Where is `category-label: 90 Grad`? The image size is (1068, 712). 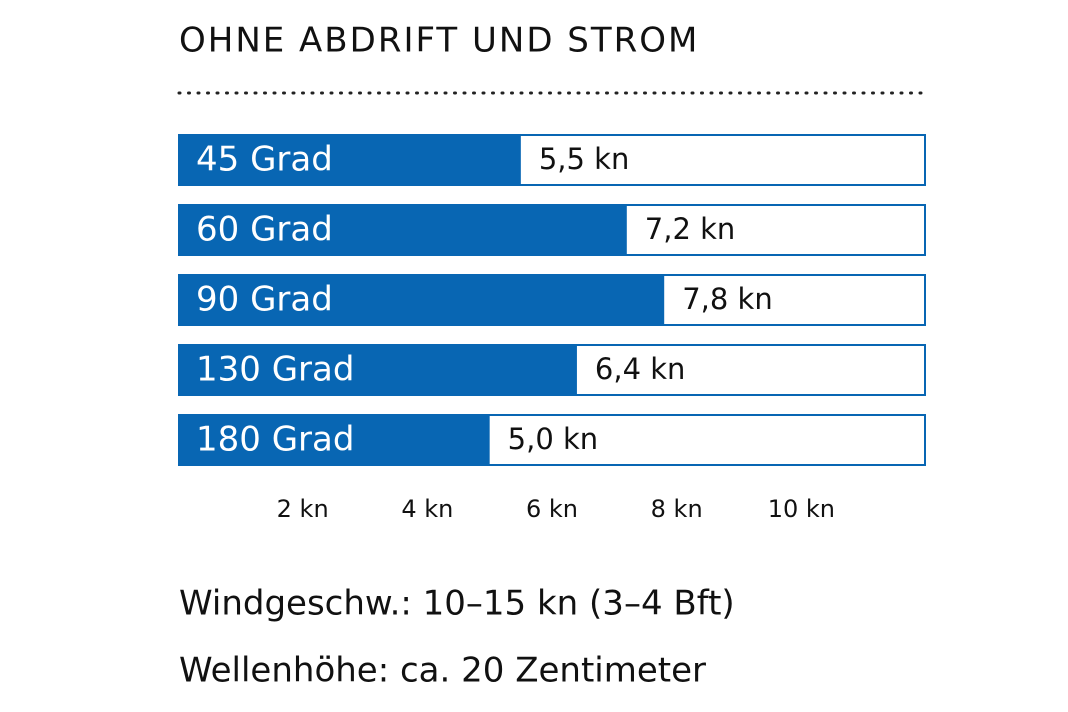 category-label: 90 Grad is located at coordinates (264, 300).